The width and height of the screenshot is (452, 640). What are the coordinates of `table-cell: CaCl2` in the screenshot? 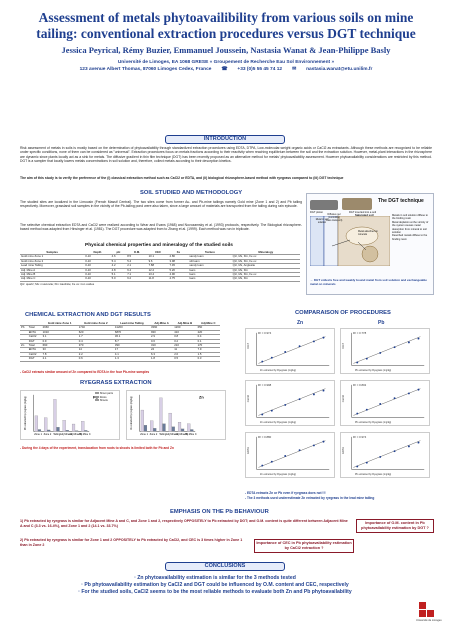 It's located at (34, 355).